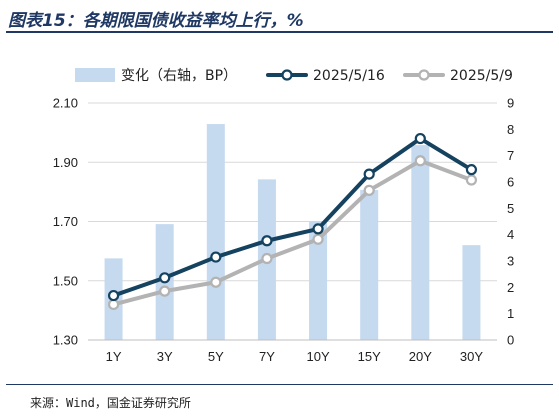 The width and height of the screenshot is (559, 416). Describe the element at coordinates (420, 356) in the screenshot. I see `x-tick-label: 20Y` at that location.